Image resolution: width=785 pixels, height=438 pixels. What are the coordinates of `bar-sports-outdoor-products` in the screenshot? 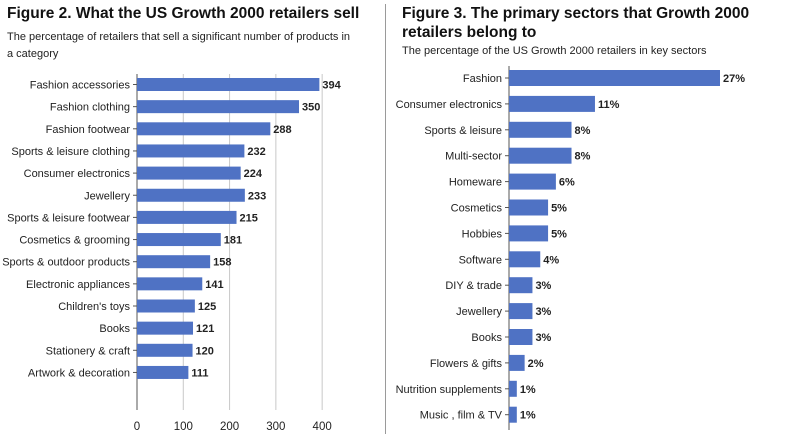 It's located at (174, 262).